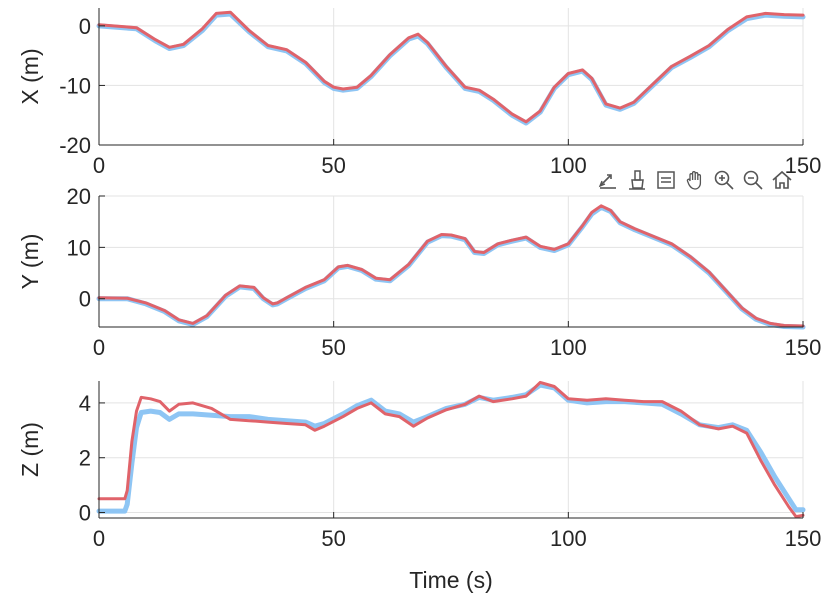 Image resolution: width=825 pixels, height=600 pixels. What do you see at coordinates (450, 580) in the screenshot?
I see `x-axis-label: Time (s)` at bounding box center [450, 580].